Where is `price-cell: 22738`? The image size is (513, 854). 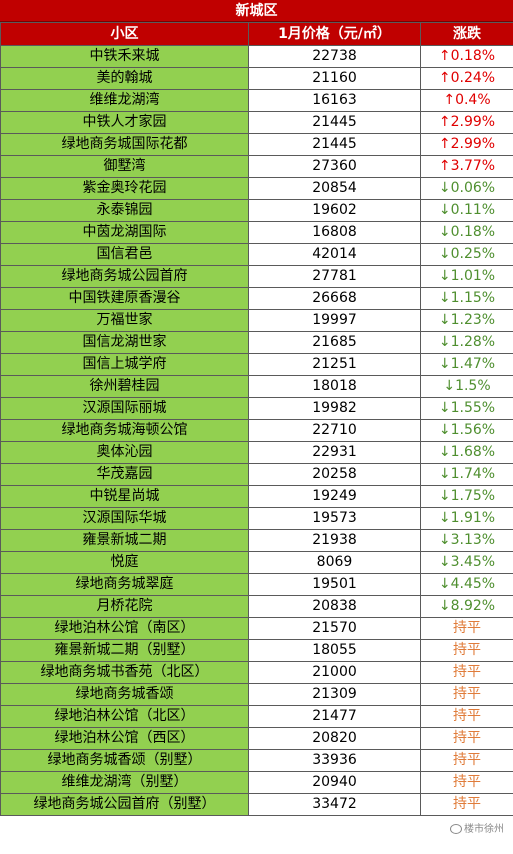
price-cell: 22738 is located at coordinates (334, 56).